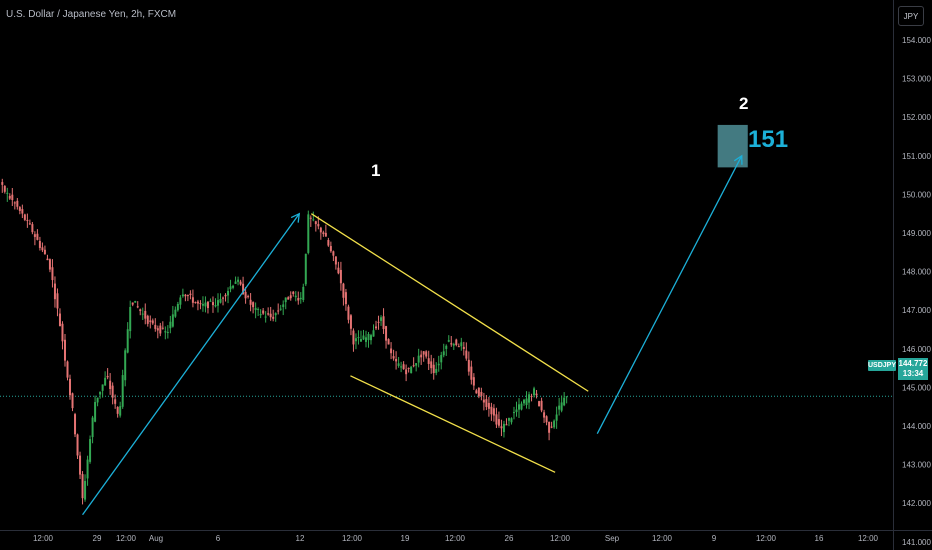 The width and height of the screenshot is (932, 550). What do you see at coordinates (916, 503) in the screenshot?
I see `price-tick-label: 142.000` at bounding box center [916, 503].